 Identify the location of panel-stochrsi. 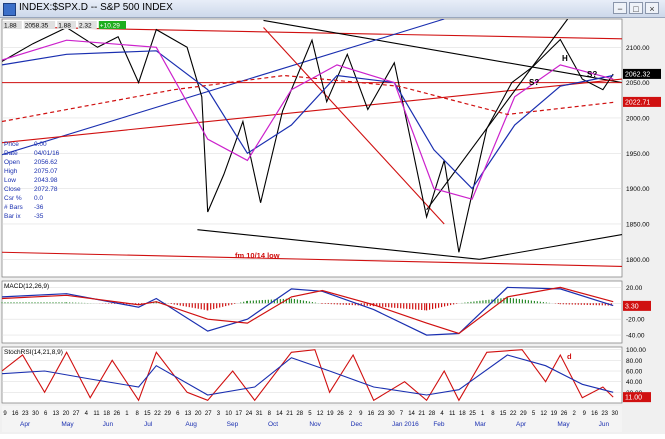
(312, 375).